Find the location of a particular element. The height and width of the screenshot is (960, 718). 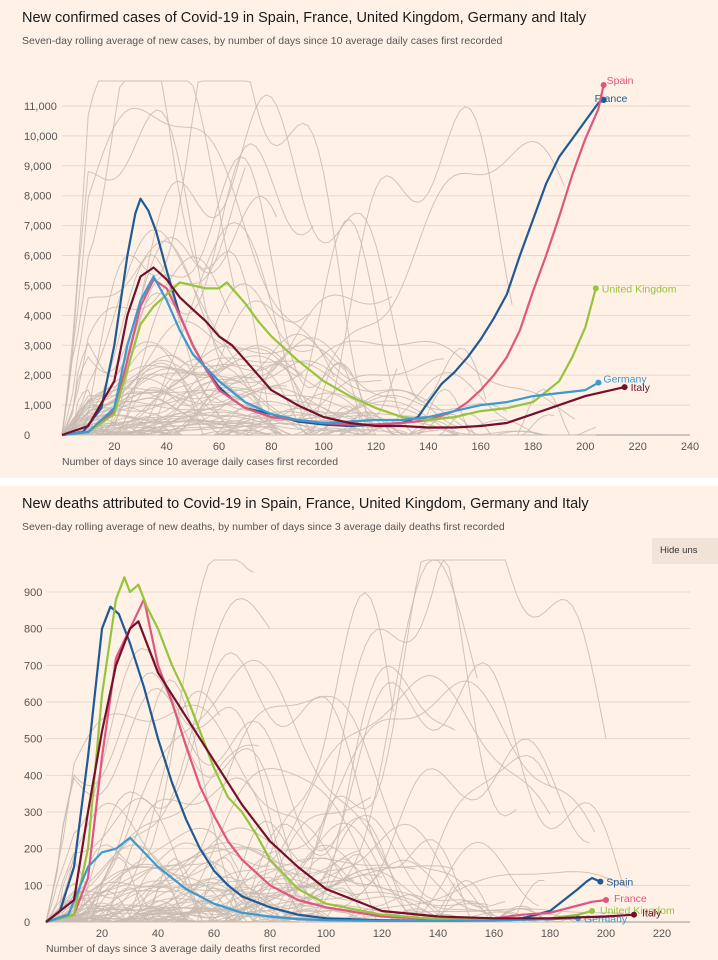

hide-unselected-button: Hide uns is located at coordinates (685, 551).